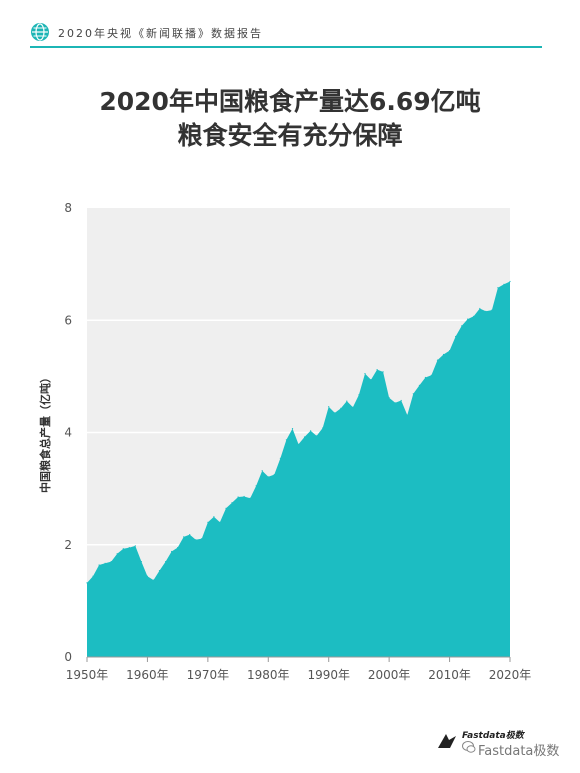 The image size is (580, 773). Describe the element at coordinates (493, 736) in the screenshot. I see `brand-small-text: Fastdata极数` at that location.